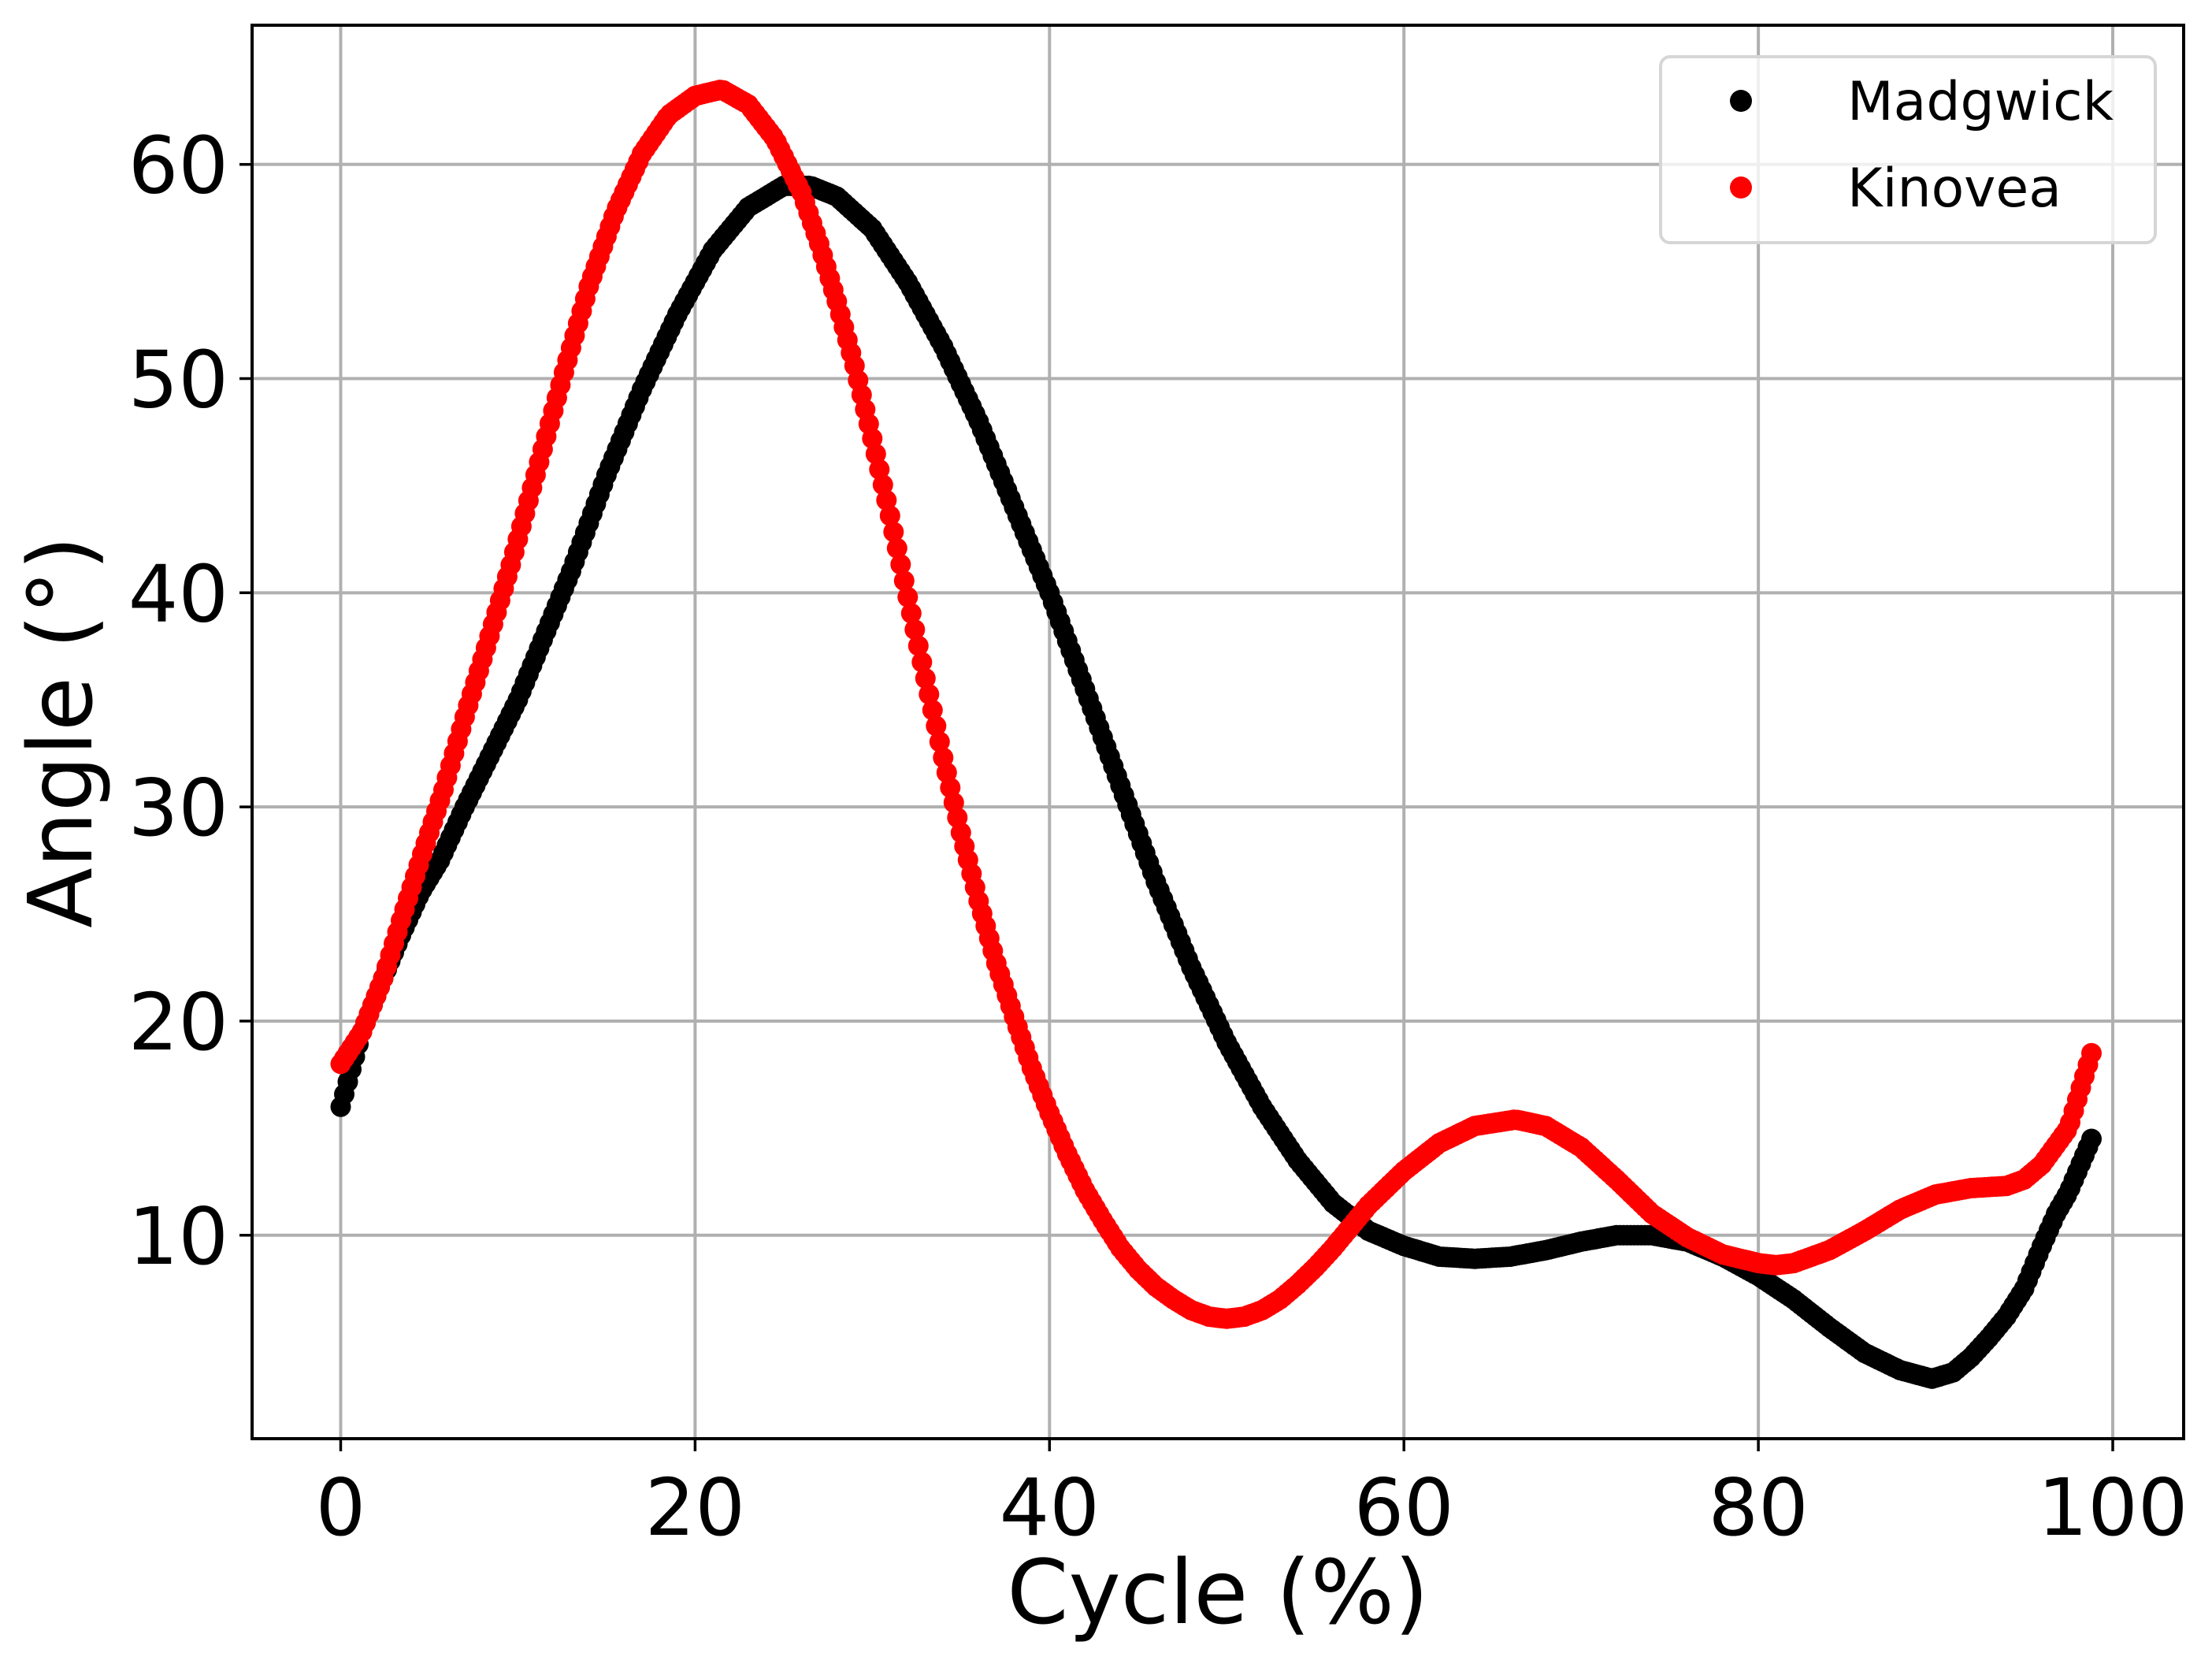 The height and width of the screenshot is (1653, 2212). Describe the element at coordinates (61, 732) in the screenshot. I see `y-axis-title: Angle (°)` at that location.